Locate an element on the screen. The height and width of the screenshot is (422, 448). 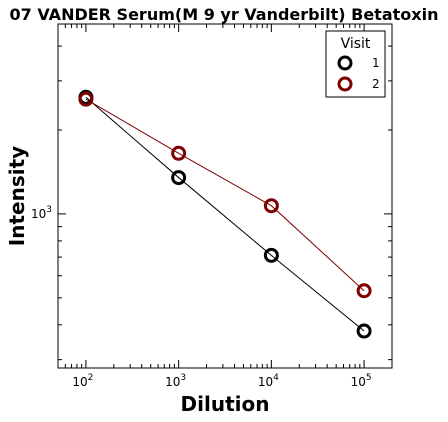
legend-box is located at coordinates (355, 64).